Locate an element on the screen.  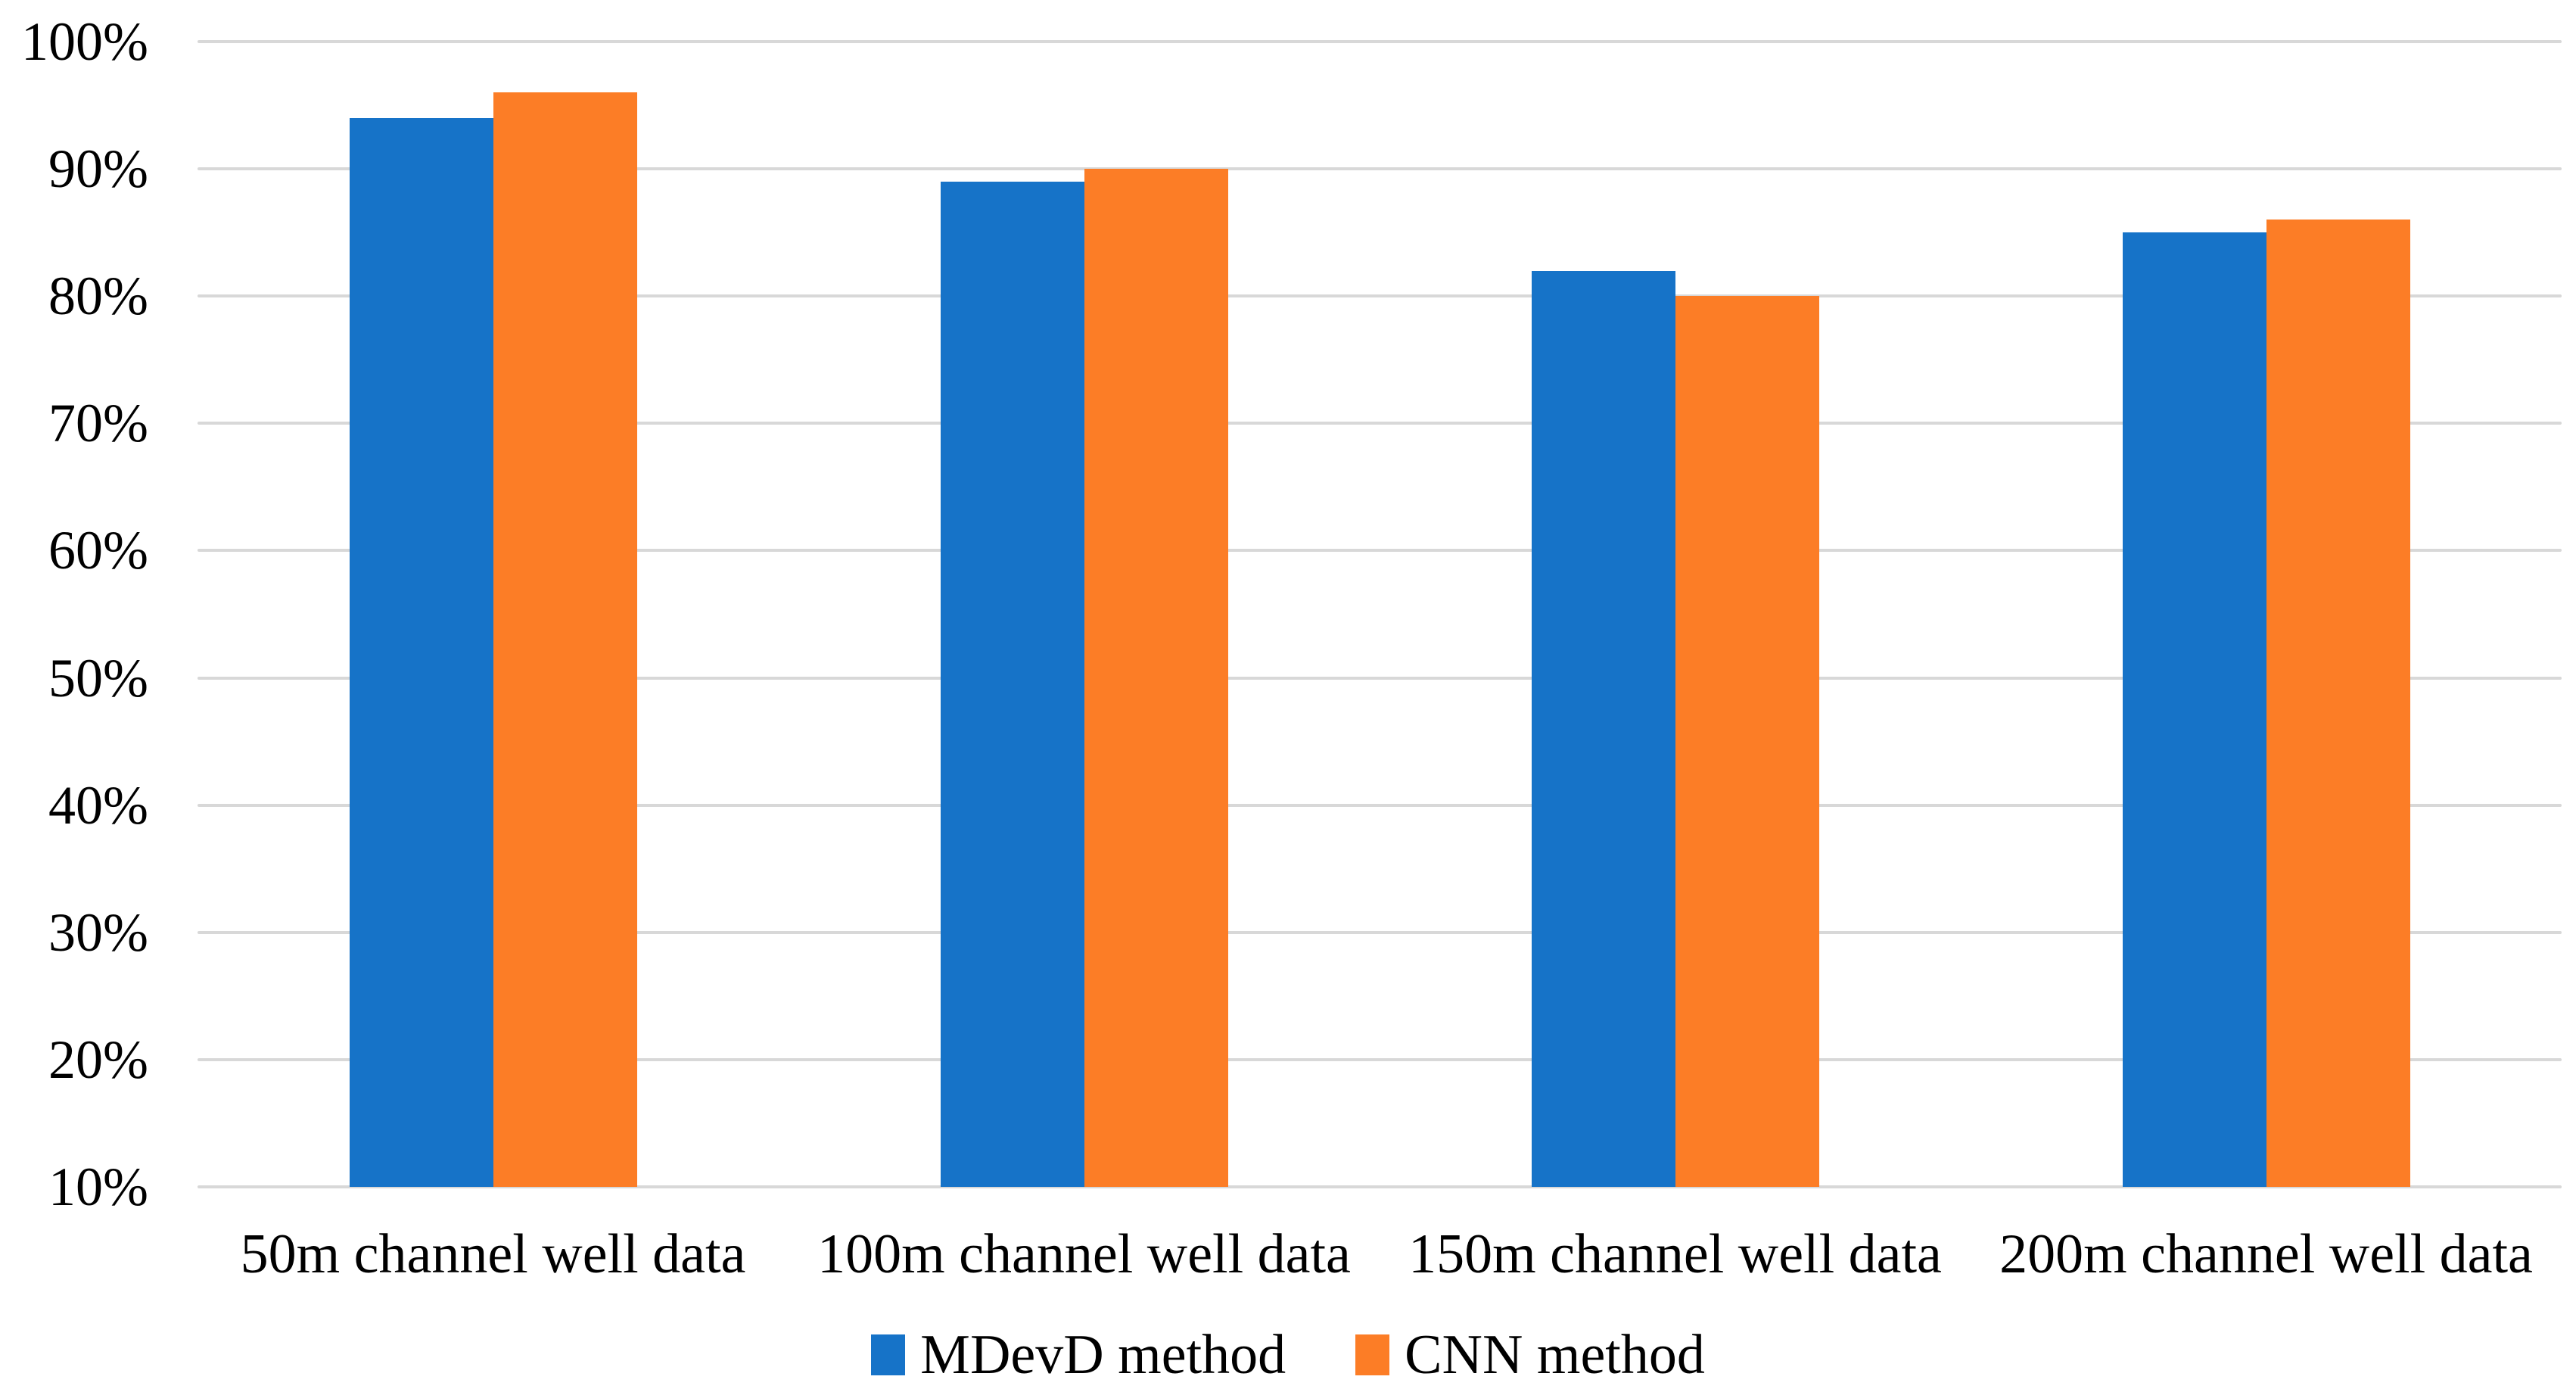
legend-item: MDevD method is located at coordinates (1078, 1355).